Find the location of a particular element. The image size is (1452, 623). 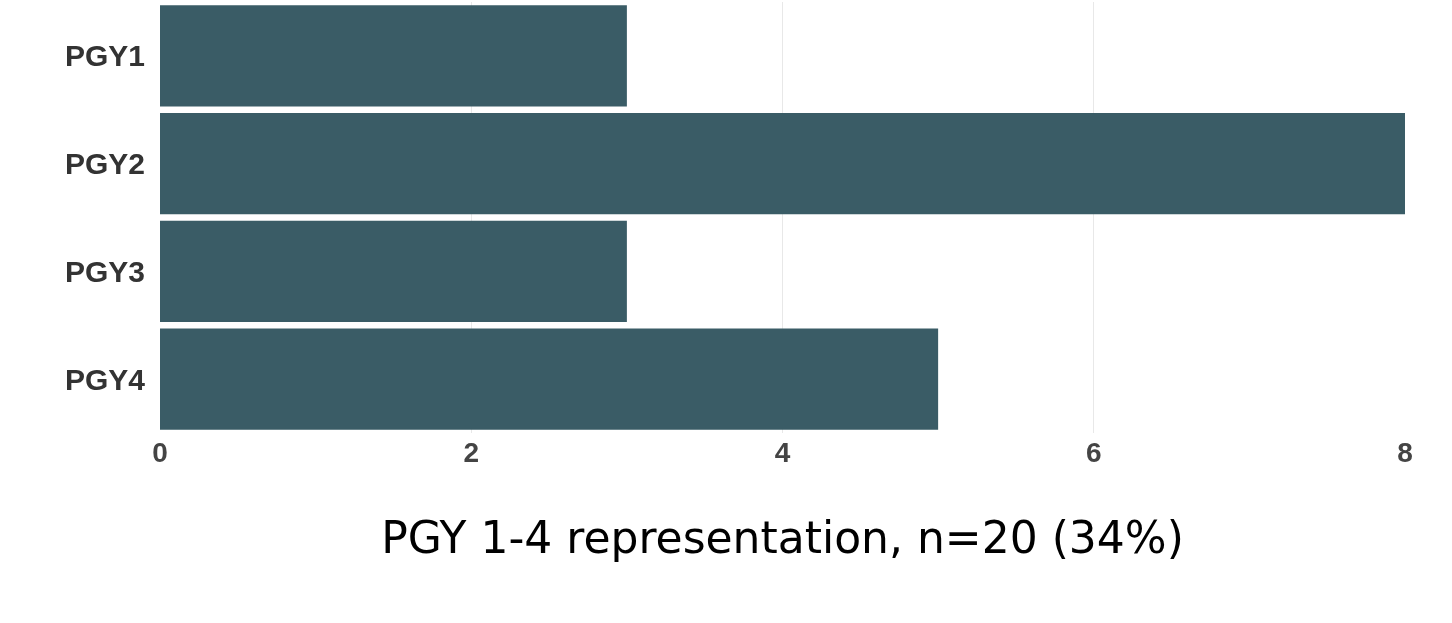

x-tick-label: 0 is located at coordinates (160, 452).